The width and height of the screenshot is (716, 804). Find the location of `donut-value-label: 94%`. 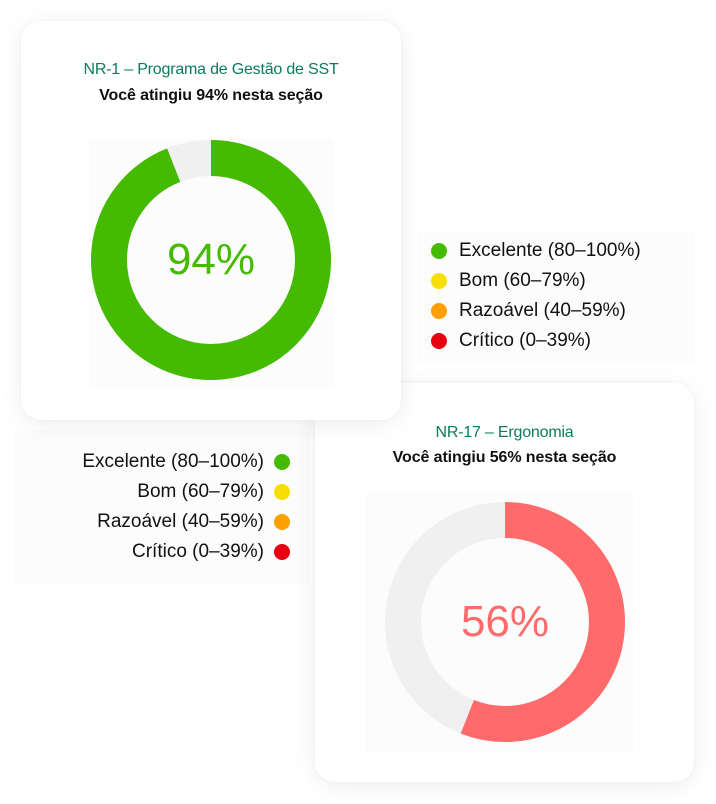

donut-value-label: 94% is located at coordinates (211, 259).